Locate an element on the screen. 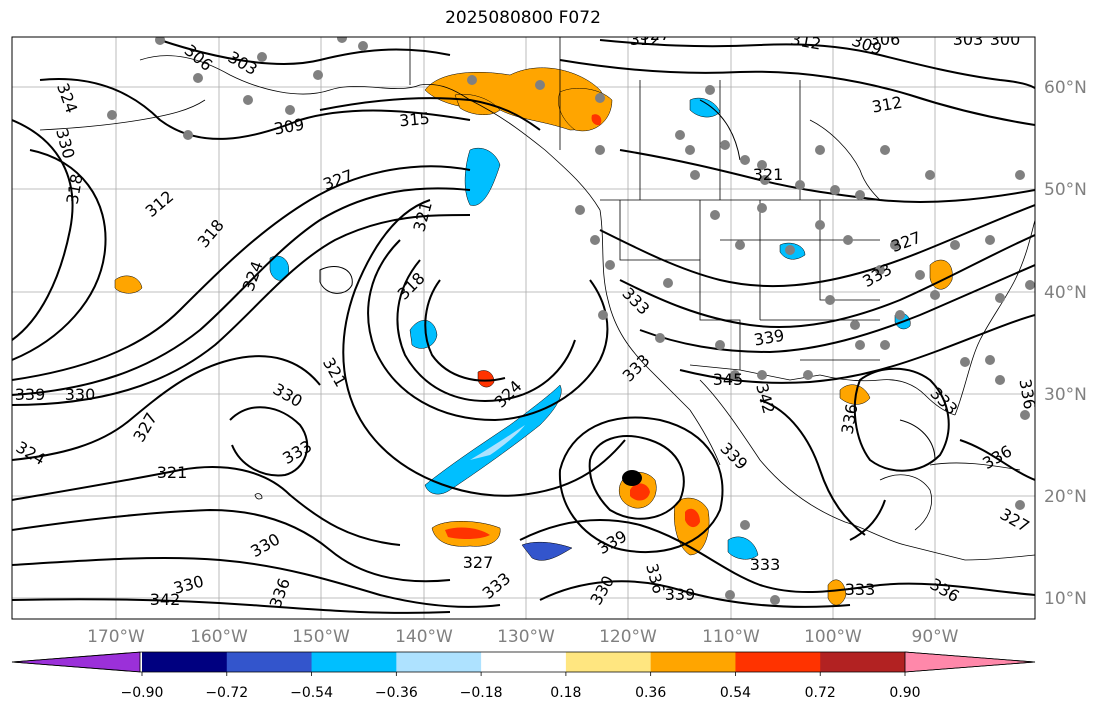  colorbar is located at coordinates (523, 662).